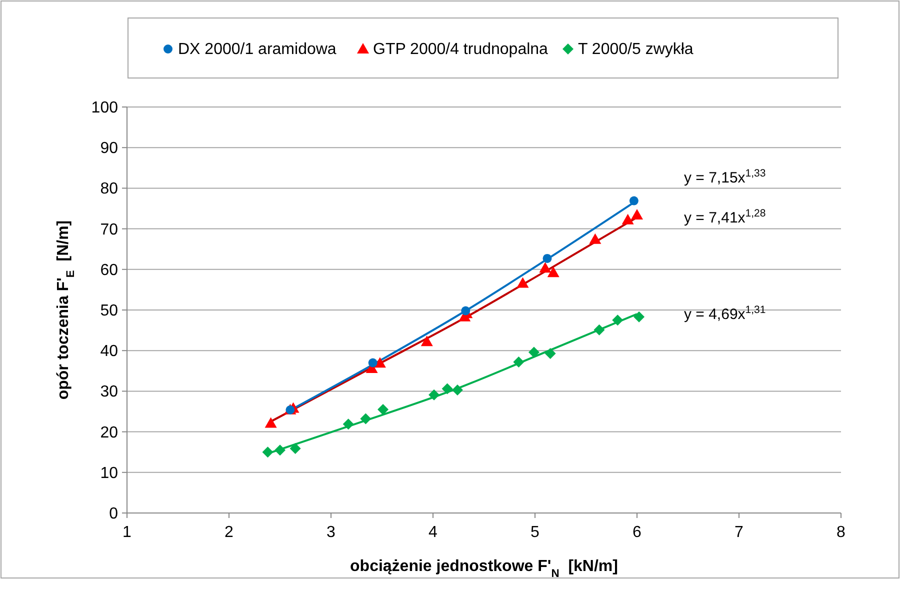 Image resolution: width=908 pixels, height=589 pixels. Describe the element at coordinates (109, 351) in the screenshot. I see `y-tick-label: 40` at that location.